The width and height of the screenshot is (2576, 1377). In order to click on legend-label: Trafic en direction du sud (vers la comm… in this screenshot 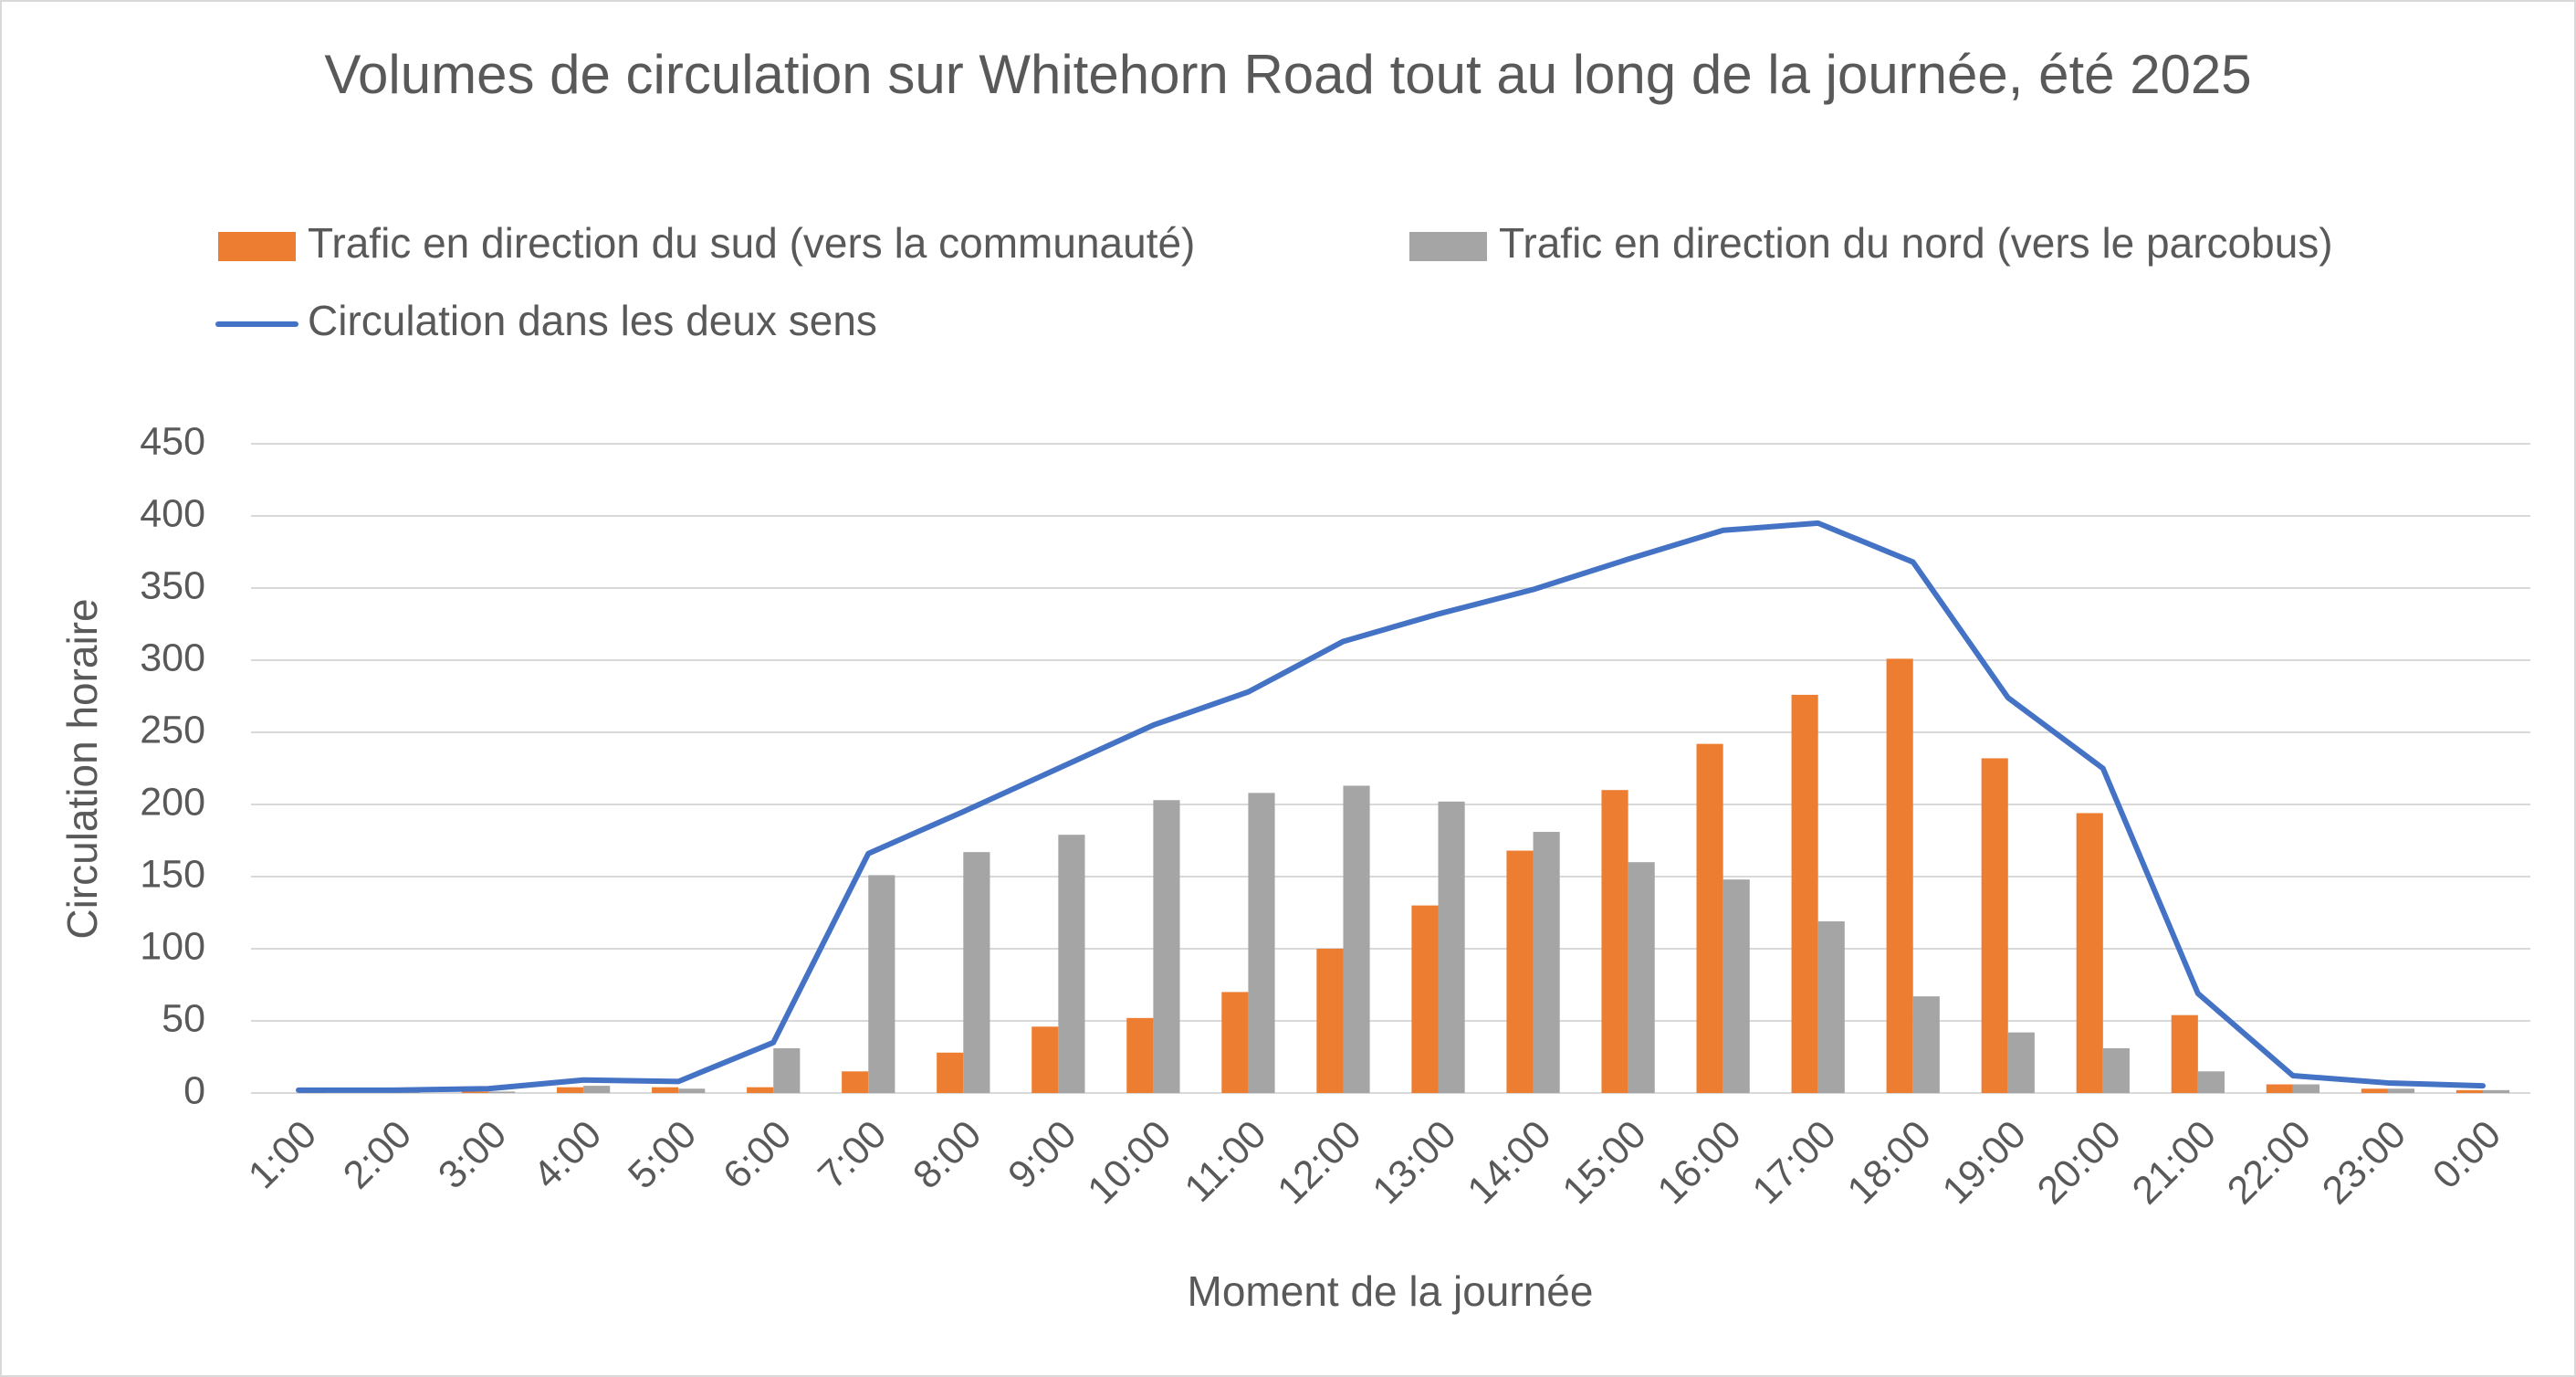, I will do `click(751, 243)`.